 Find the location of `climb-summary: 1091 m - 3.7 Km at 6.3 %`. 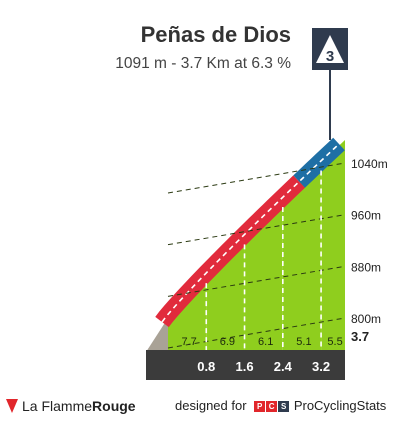

climb-summary: 1091 m - 3.7 Km at 6.3 % is located at coordinates (203, 63).